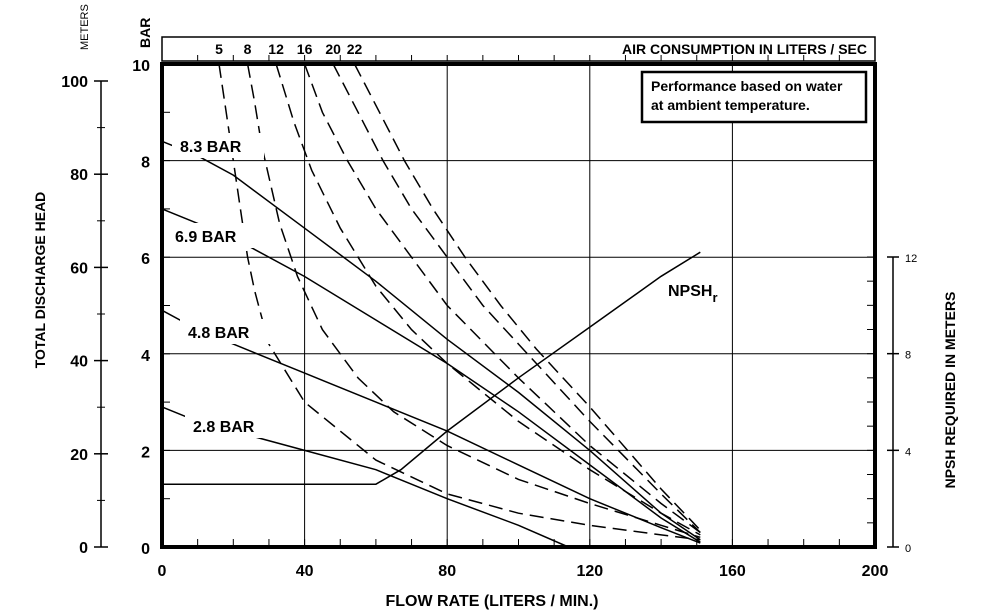 The image size is (1000, 612). What do you see at coordinates (83, 548) in the screenshot?
I see `meters-tick-label-0: 0` at bounding box center [83, 548].